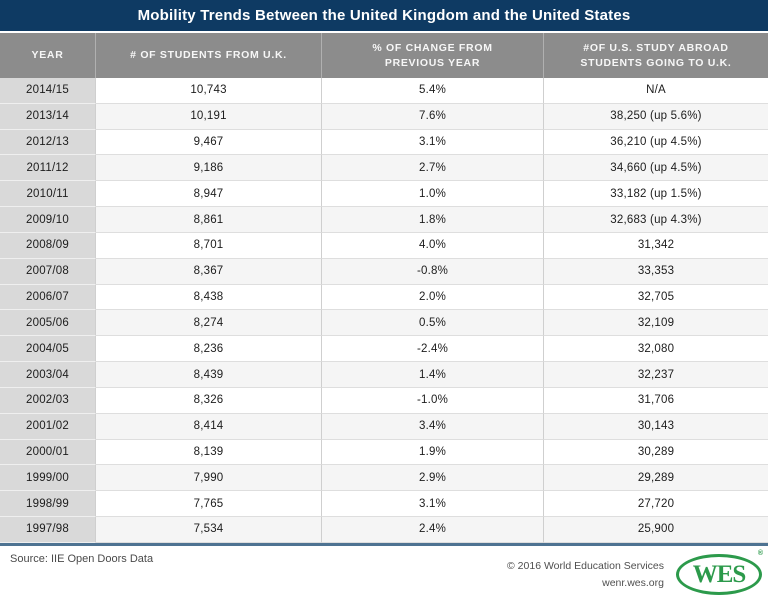 Image resolution: width=768 pixels, height=602 pixels. I want to click on pct-change-cell: 2.4%, so click(433, 530).